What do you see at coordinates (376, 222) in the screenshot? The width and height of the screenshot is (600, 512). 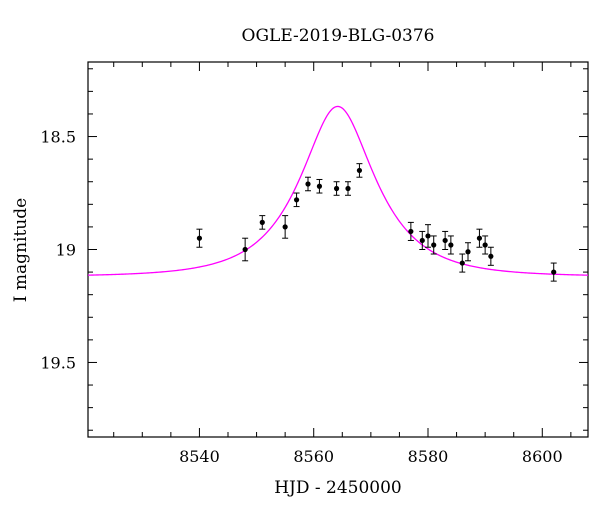 I see `data-points` at bounding box center [376, 222].